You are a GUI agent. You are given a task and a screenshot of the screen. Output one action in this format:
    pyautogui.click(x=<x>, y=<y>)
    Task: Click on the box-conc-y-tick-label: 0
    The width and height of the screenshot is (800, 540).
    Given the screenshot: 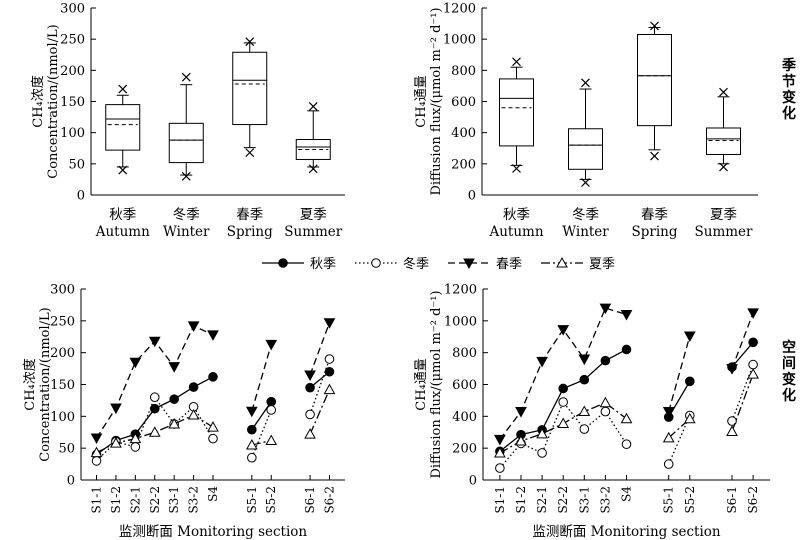 What is the action you would take?
    pyautogui.click(x=81, y=196)
    